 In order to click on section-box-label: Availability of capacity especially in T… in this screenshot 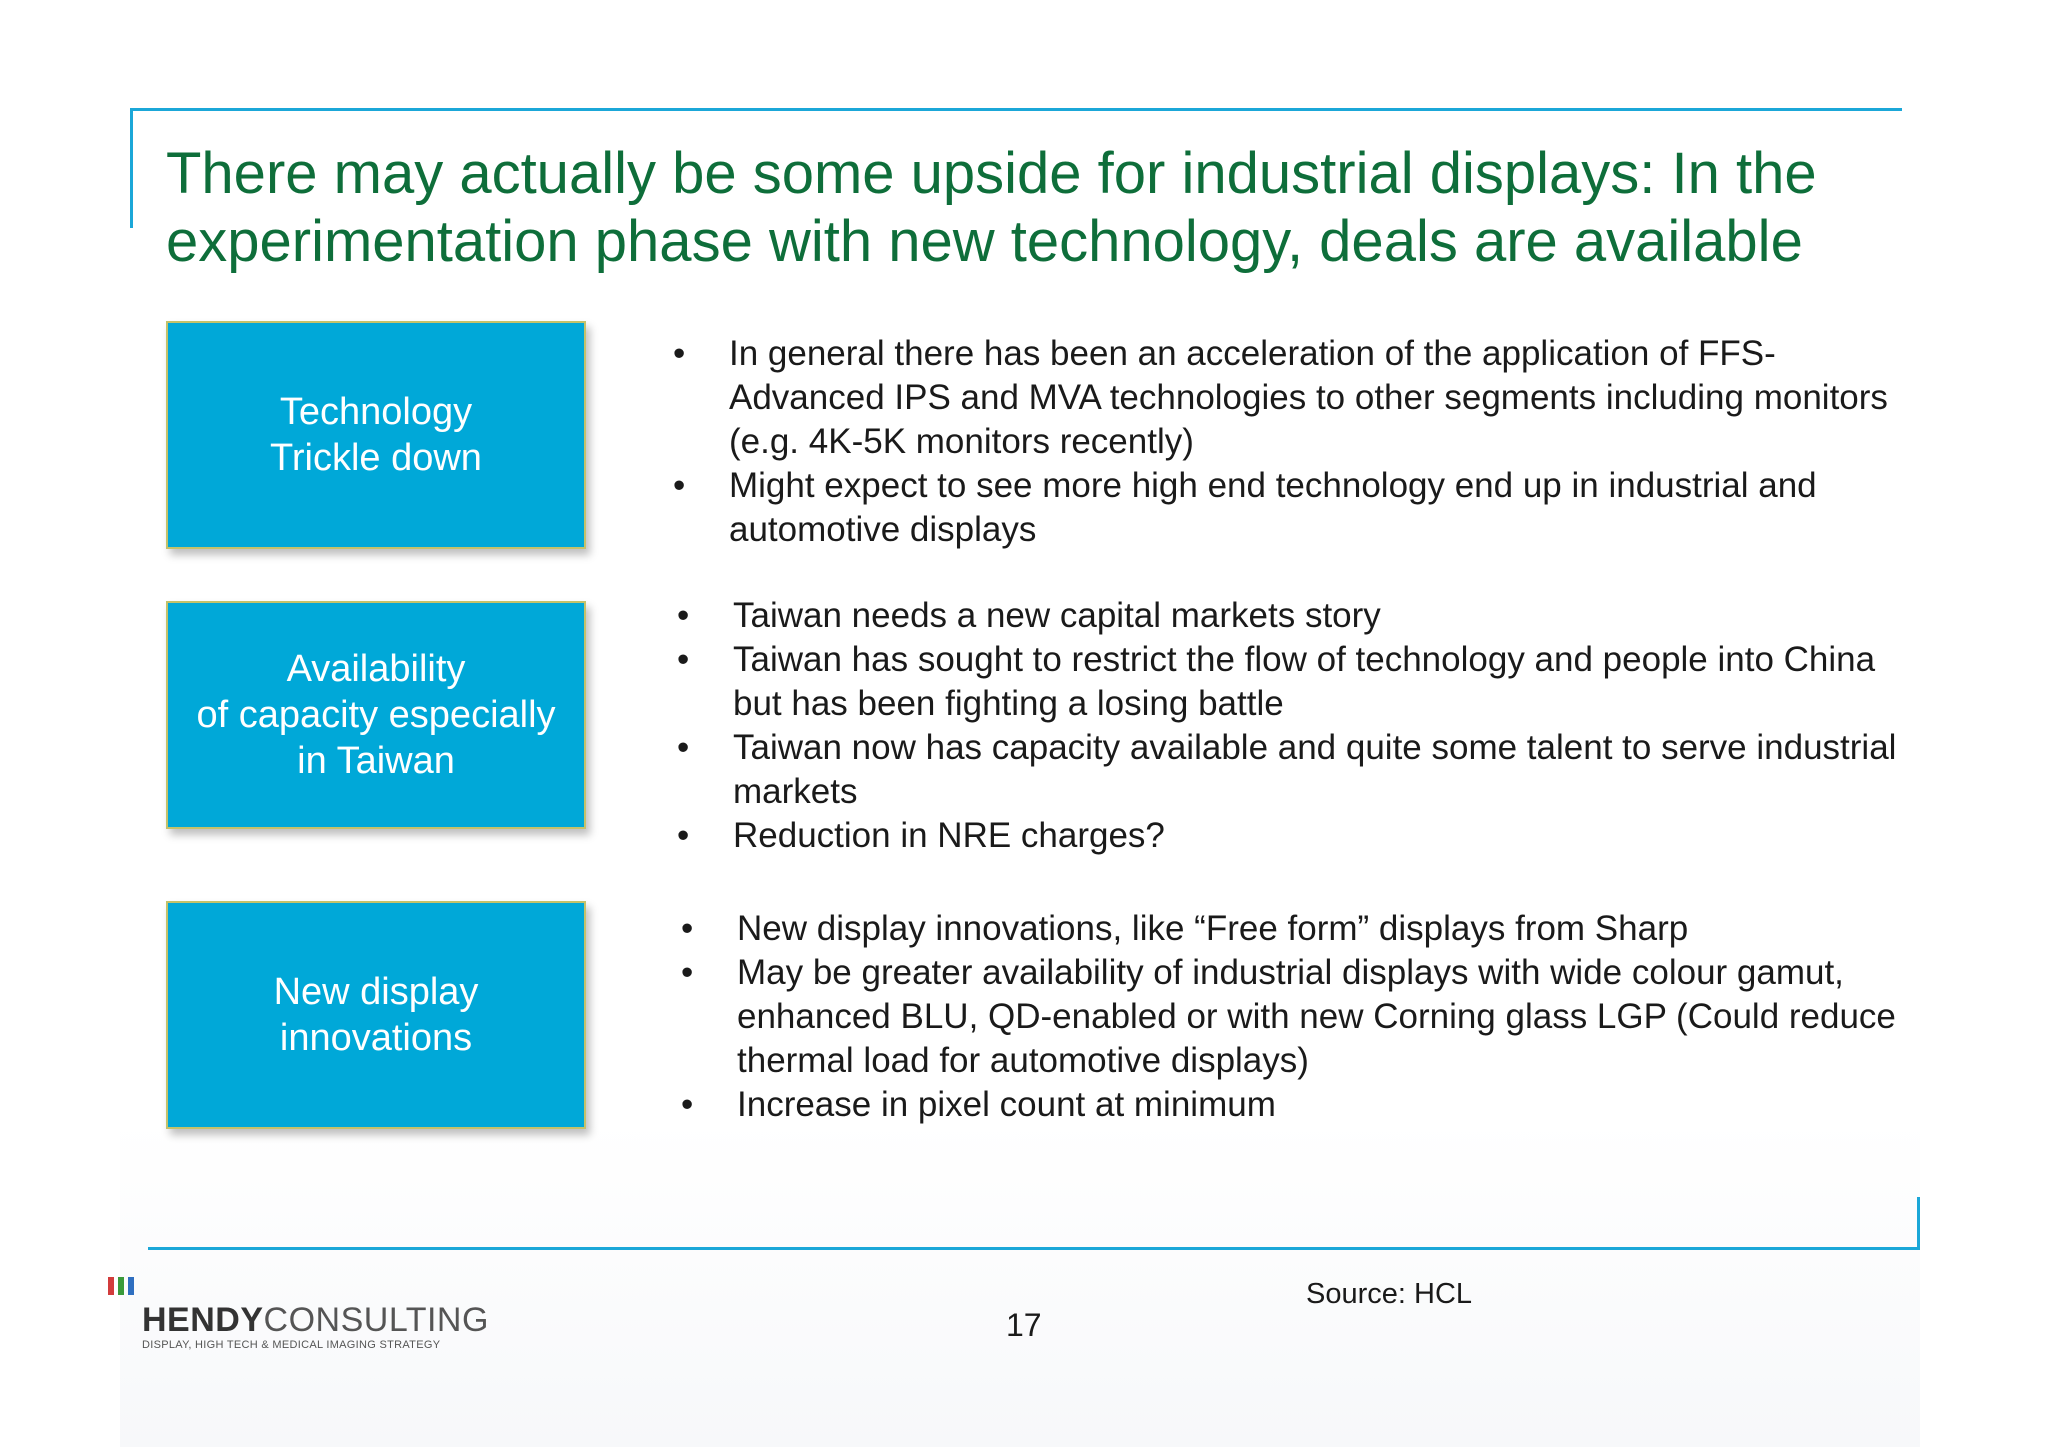, I will do `click(376, 715)`.